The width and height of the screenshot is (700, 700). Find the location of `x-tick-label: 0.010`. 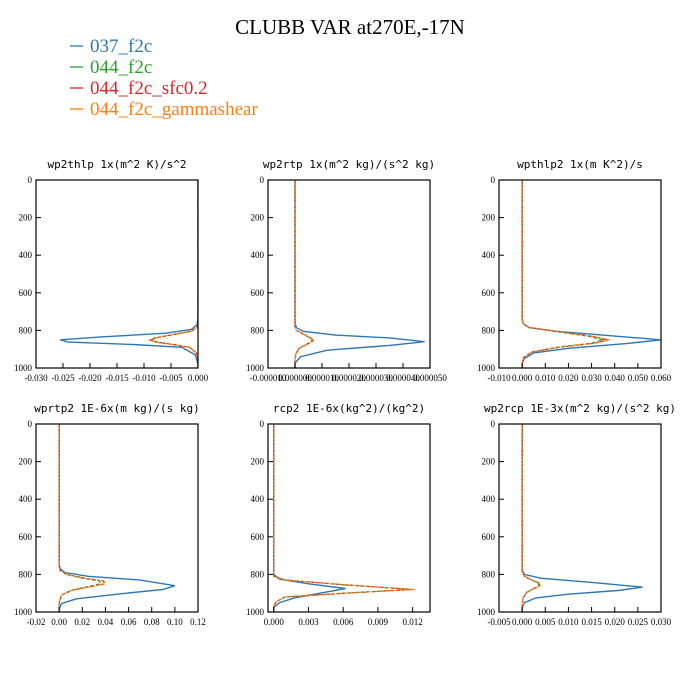

x-tick-label: 0.010 is located at coordinates (545, 378).